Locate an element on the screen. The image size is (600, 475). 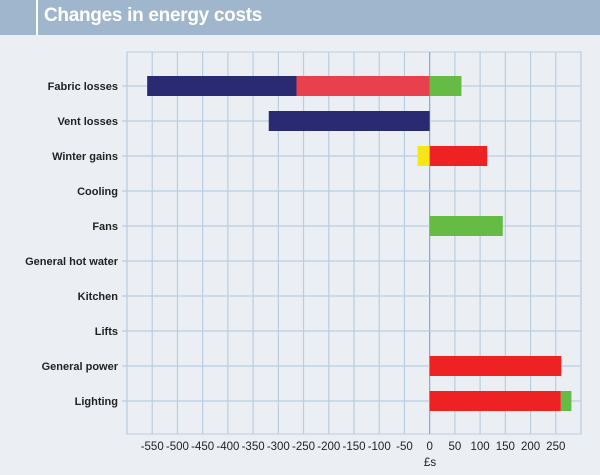
category-label: Vent losses is located at coordinates (87, 122).